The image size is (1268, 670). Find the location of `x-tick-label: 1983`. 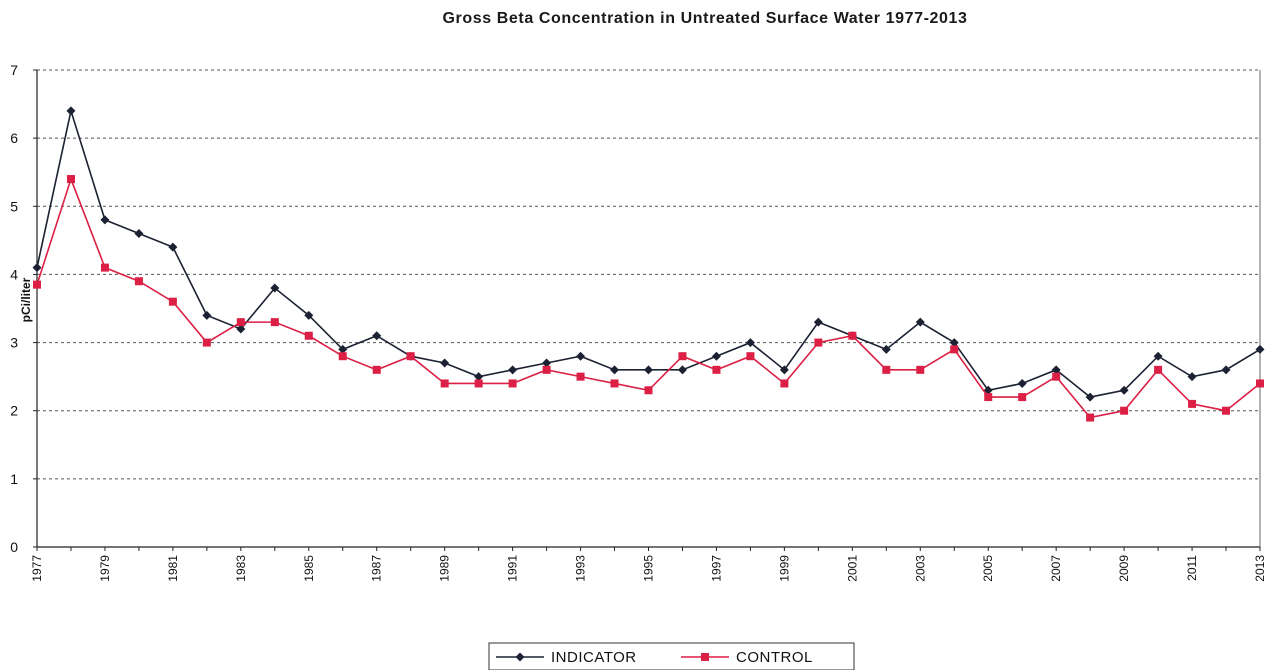

x-tick-label: 1983 is located at coordinates (241, 568).